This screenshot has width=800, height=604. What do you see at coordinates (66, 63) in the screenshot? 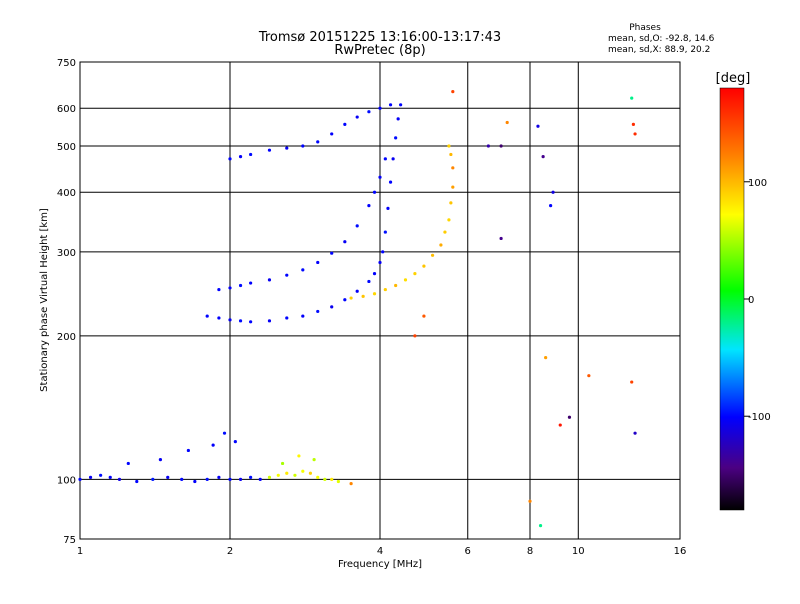
I see `y-tick-label: 750` at bounding box center [66, 63].